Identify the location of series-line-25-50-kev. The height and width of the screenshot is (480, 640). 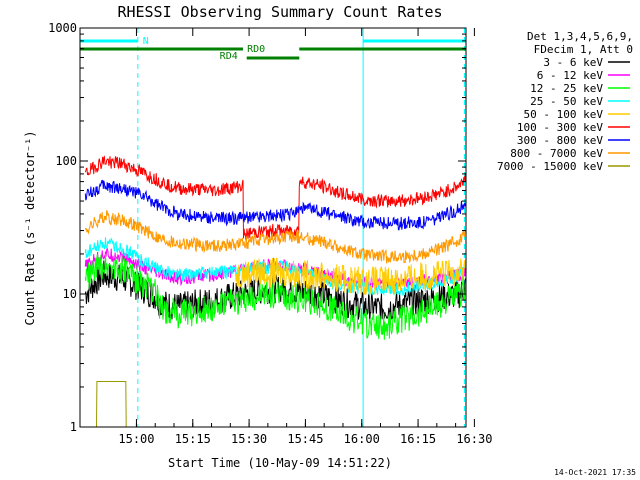
(275, 267).